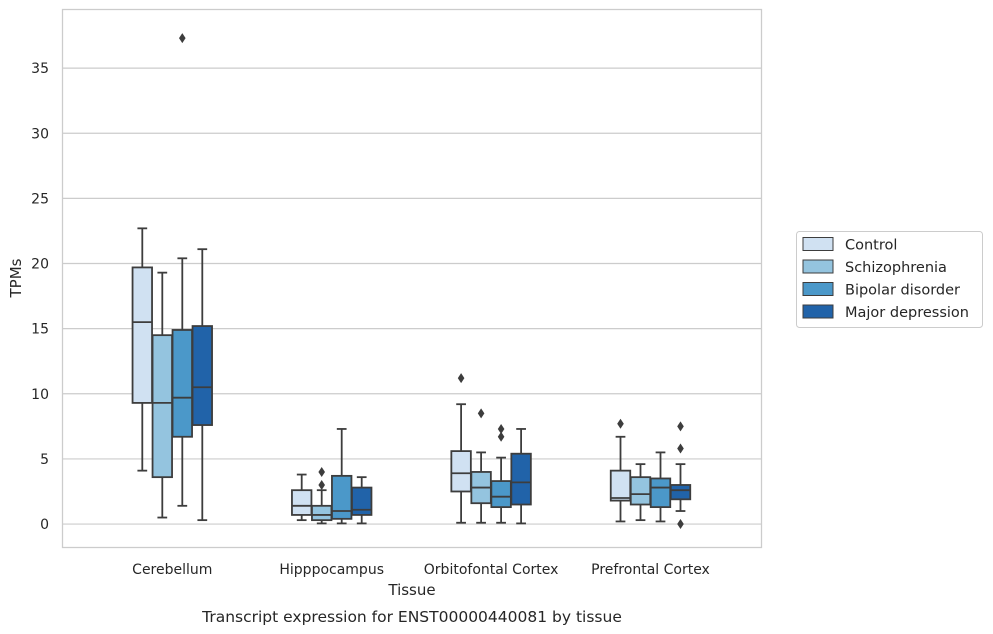 The image size is (993, 634). I want to click on x-tick-label: Orbitofontal Cortex, so click(491, 570).